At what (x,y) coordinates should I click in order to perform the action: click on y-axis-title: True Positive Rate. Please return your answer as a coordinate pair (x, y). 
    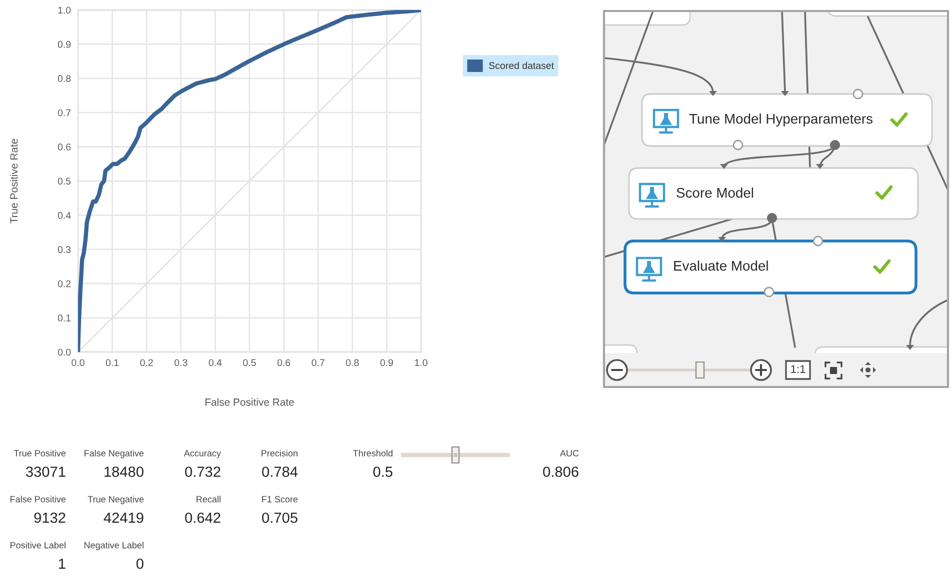
    Looking at the image, I should click on (14, 181).